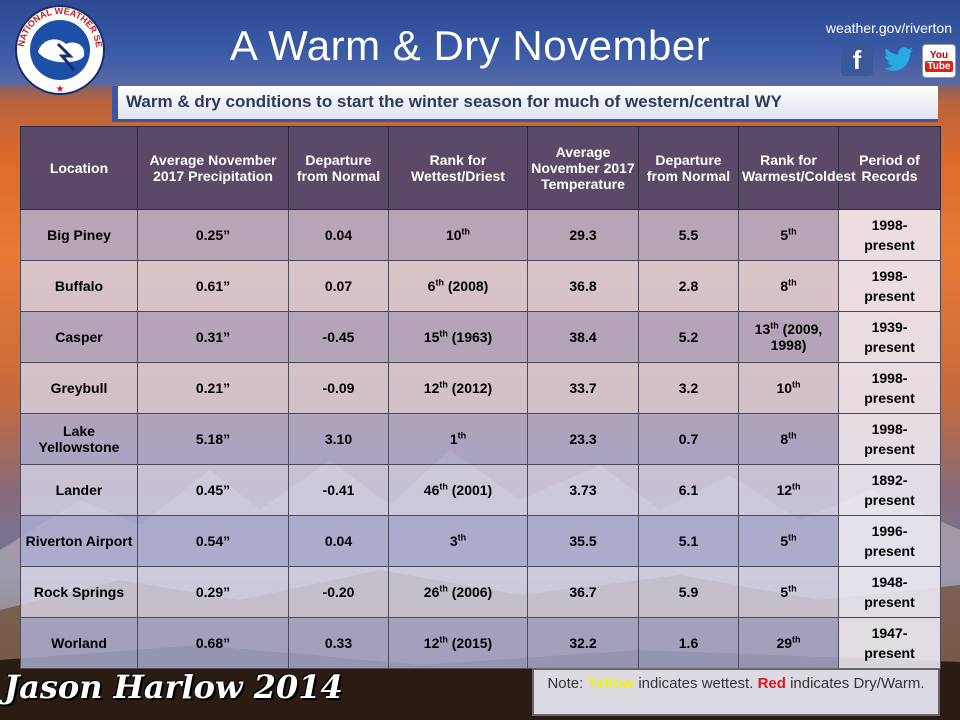 Image resolution: width=960 pixels, height=720 pixels. I want to click on precip-departure-cell: -0.20, so click(338, 592).